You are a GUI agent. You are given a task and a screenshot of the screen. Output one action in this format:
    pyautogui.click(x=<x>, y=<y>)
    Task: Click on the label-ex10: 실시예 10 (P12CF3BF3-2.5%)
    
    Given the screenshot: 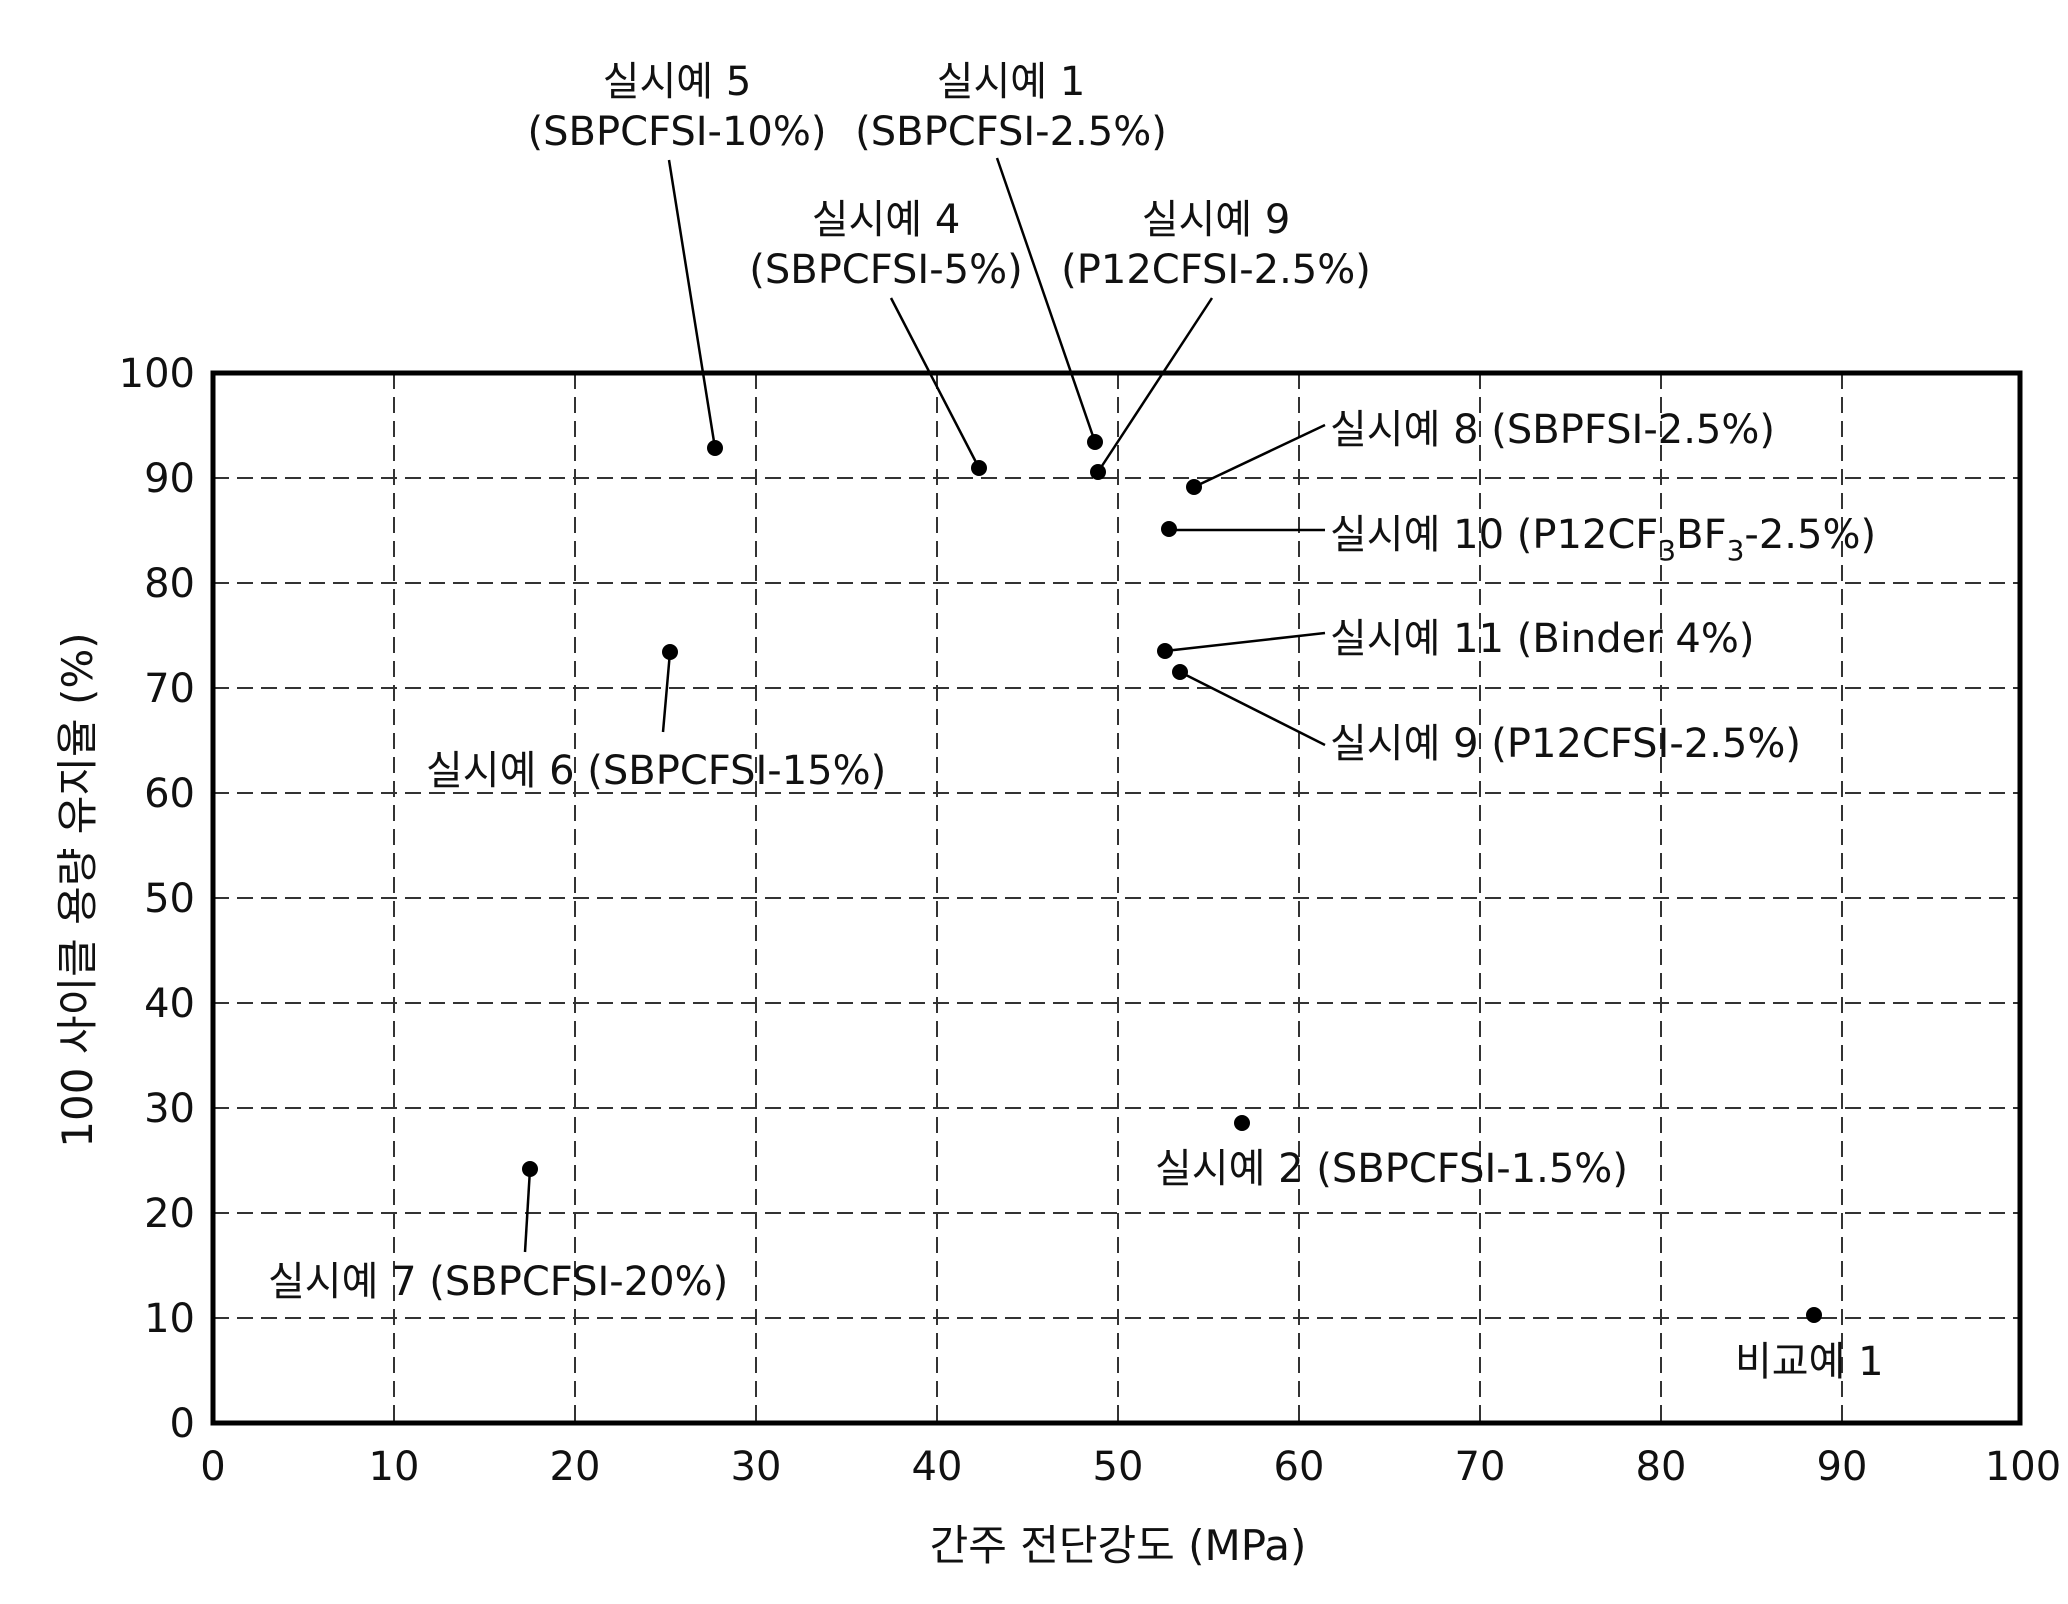 What is the action you would take?
    pyautogui.click(x=1603, y=539)
    